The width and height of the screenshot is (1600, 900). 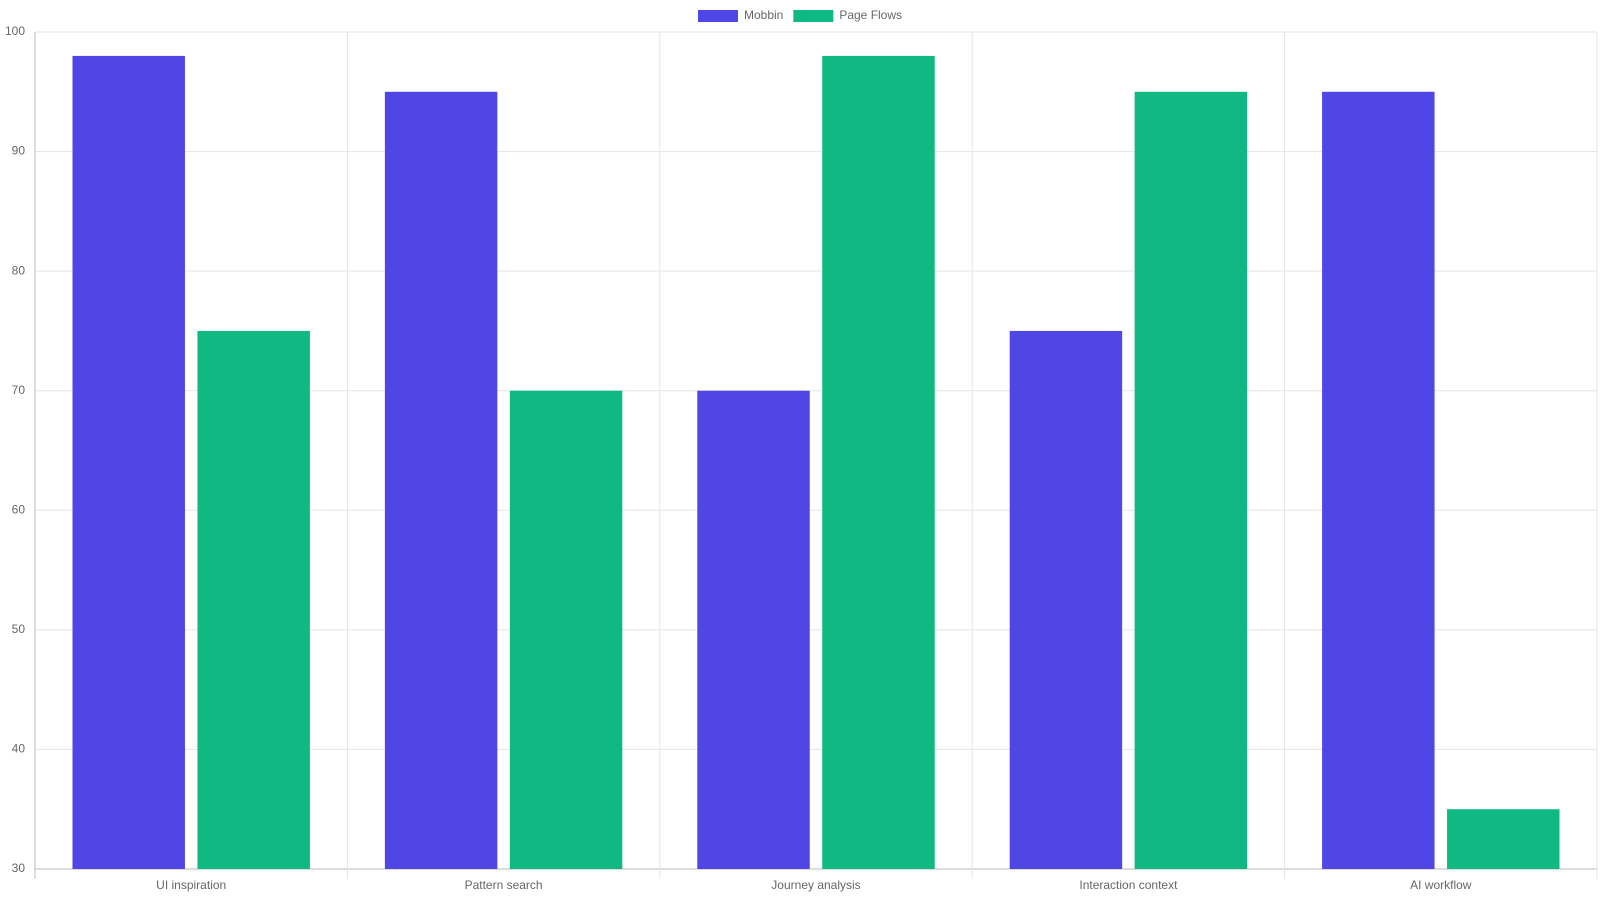 What do you see at coordinates (19, 390) in the screenshot?
I see `y-tick-label: 70` at bounding box center [19, 390].